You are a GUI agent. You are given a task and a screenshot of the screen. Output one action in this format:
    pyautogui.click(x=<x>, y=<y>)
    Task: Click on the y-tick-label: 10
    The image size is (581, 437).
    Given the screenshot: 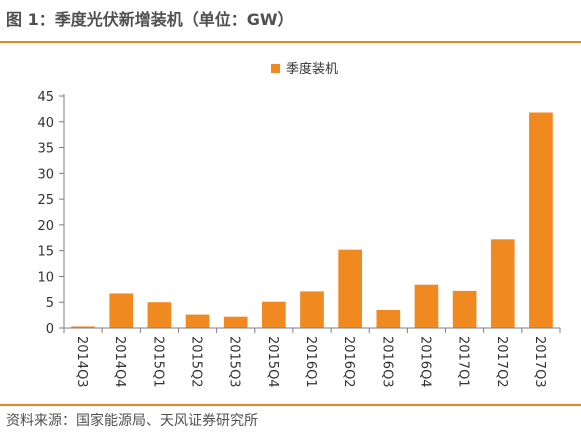 What is the action you would take?
    pyautogui.click(x=45, y=277)
    